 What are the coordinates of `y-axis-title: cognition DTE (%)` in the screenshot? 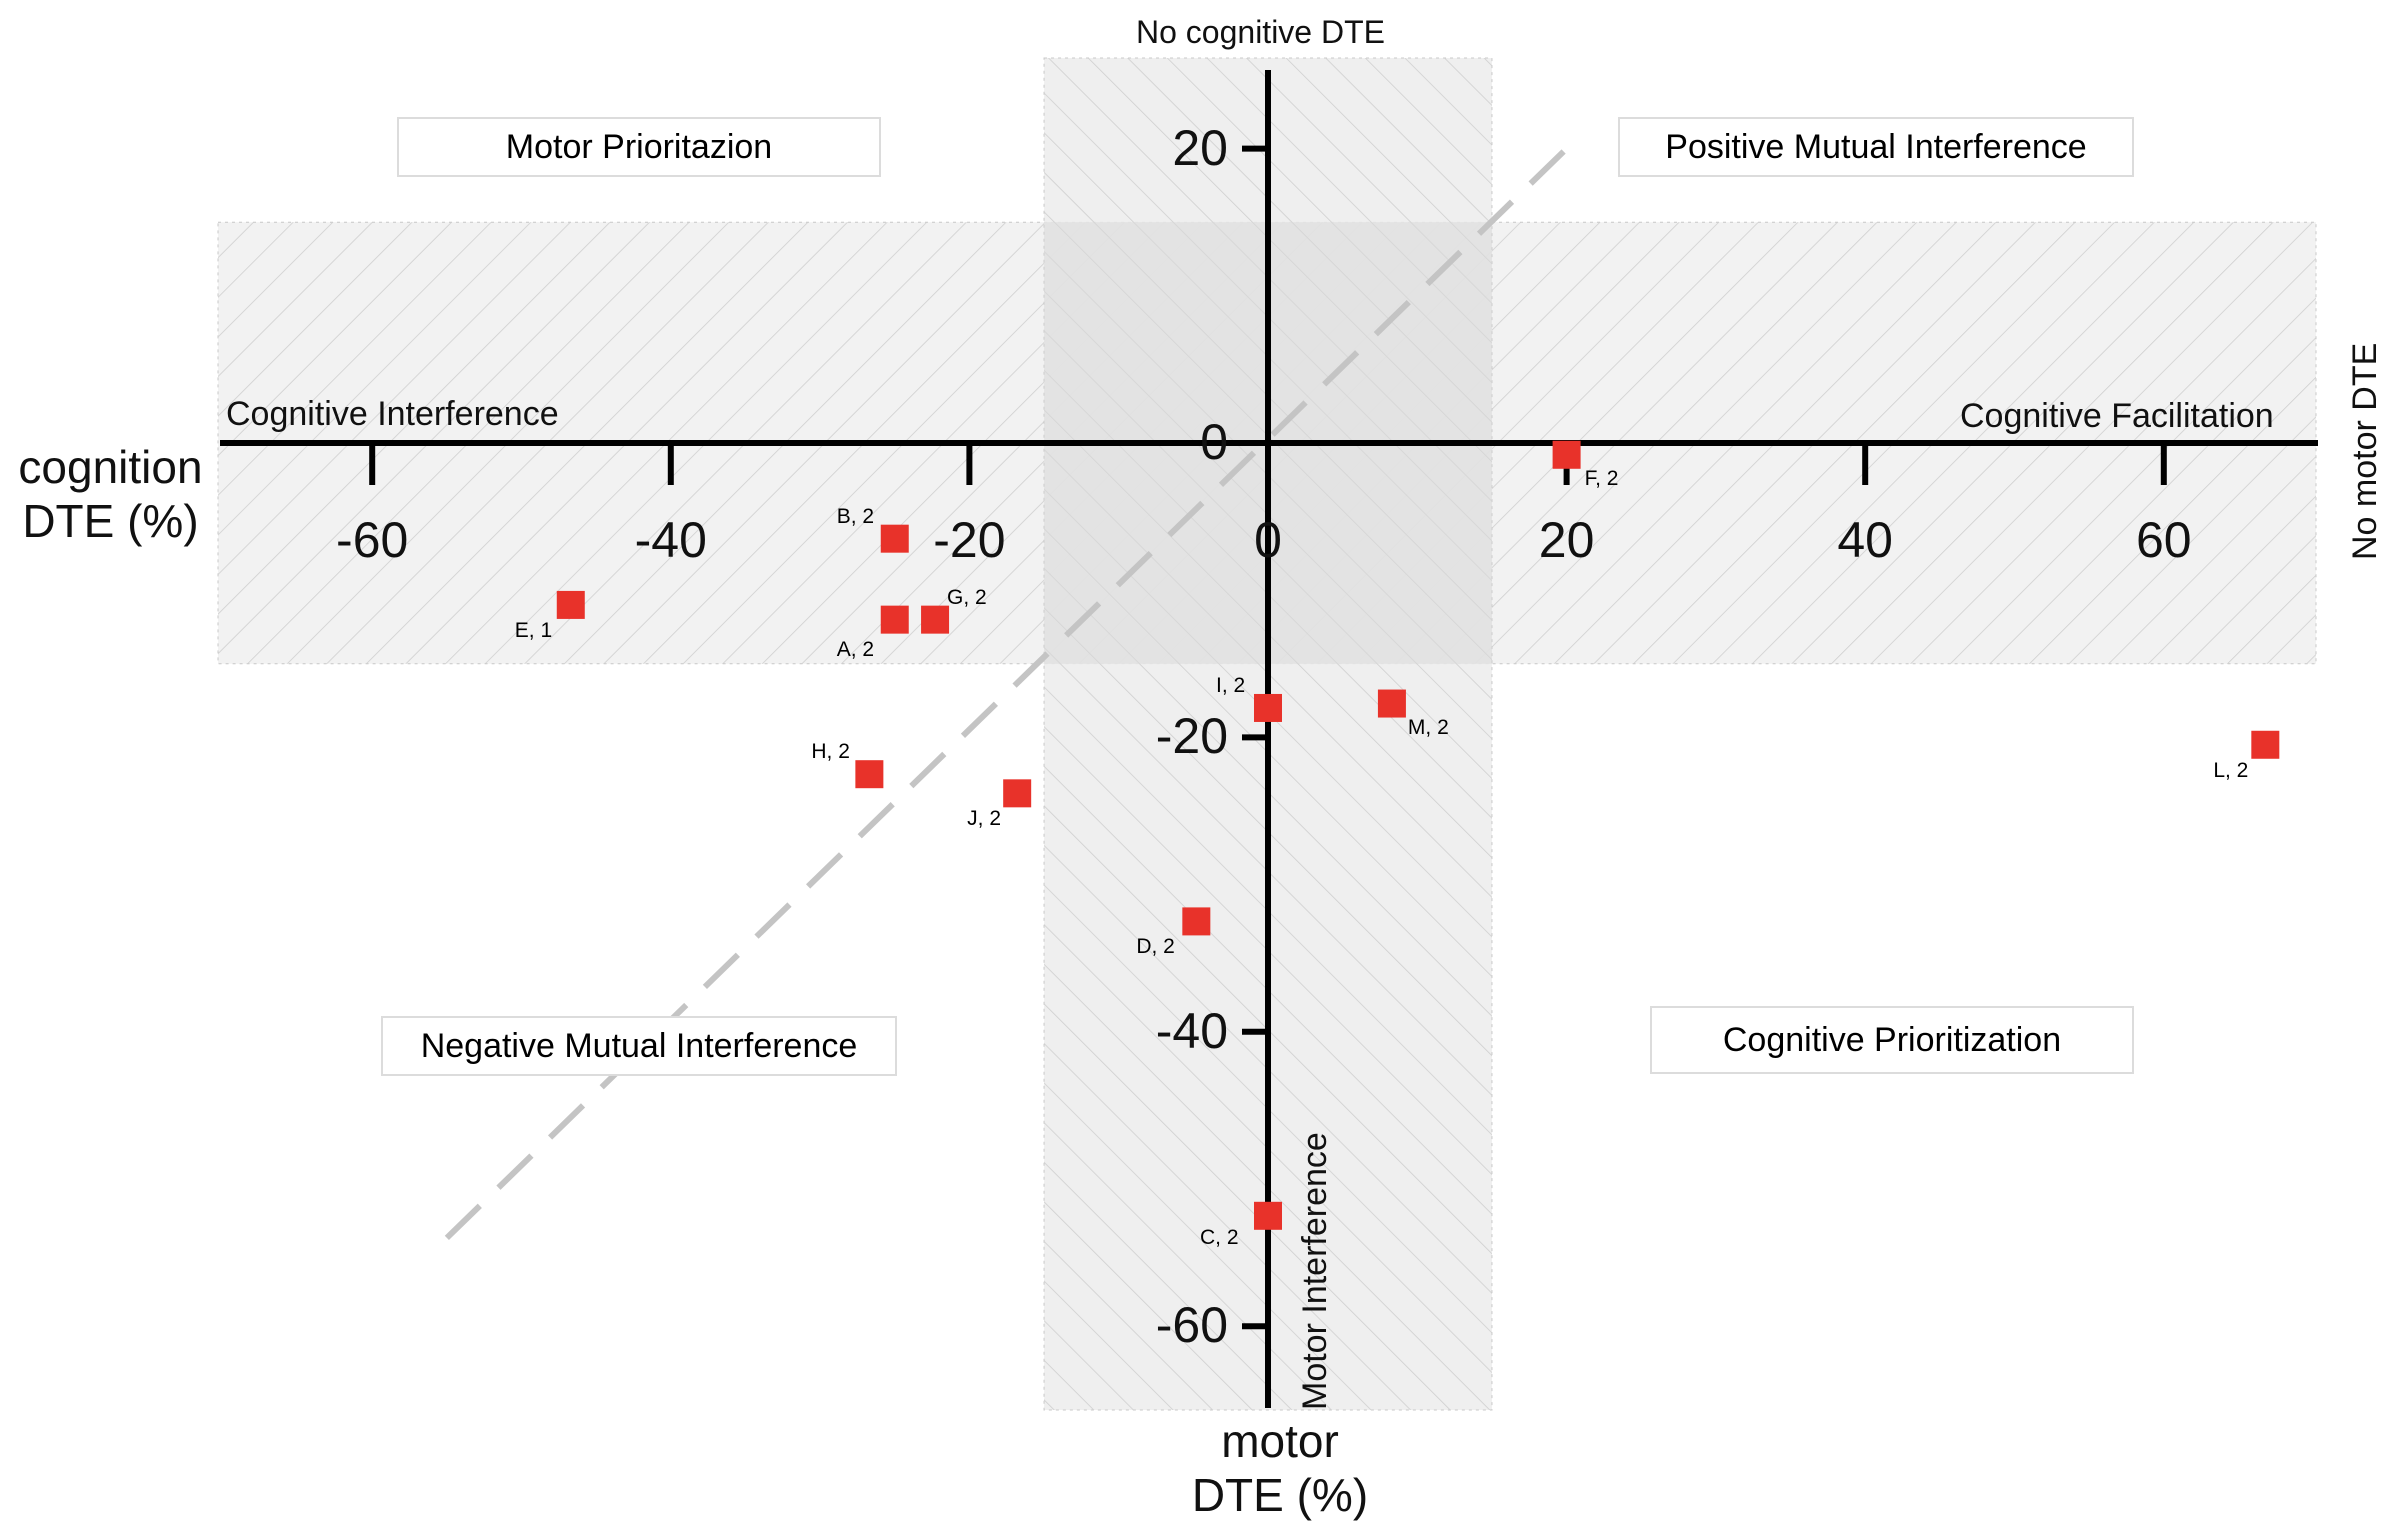 It's located at (110, 494).